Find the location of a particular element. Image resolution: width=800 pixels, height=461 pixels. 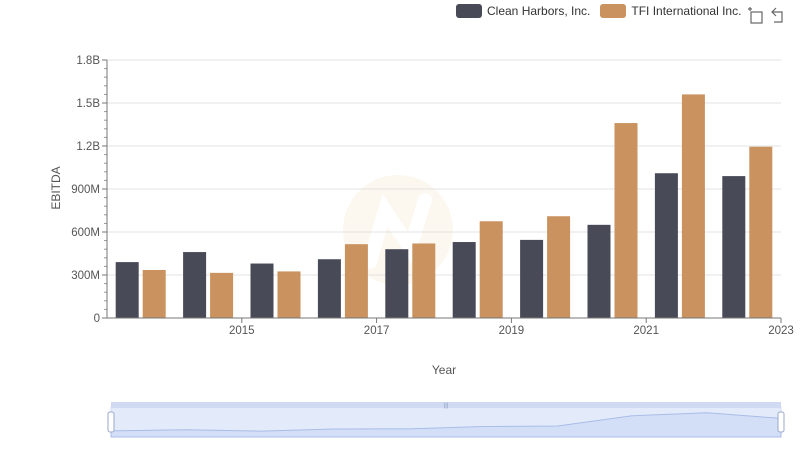

bar-clean-harbors-2015 is located at coordinates (195, 285).